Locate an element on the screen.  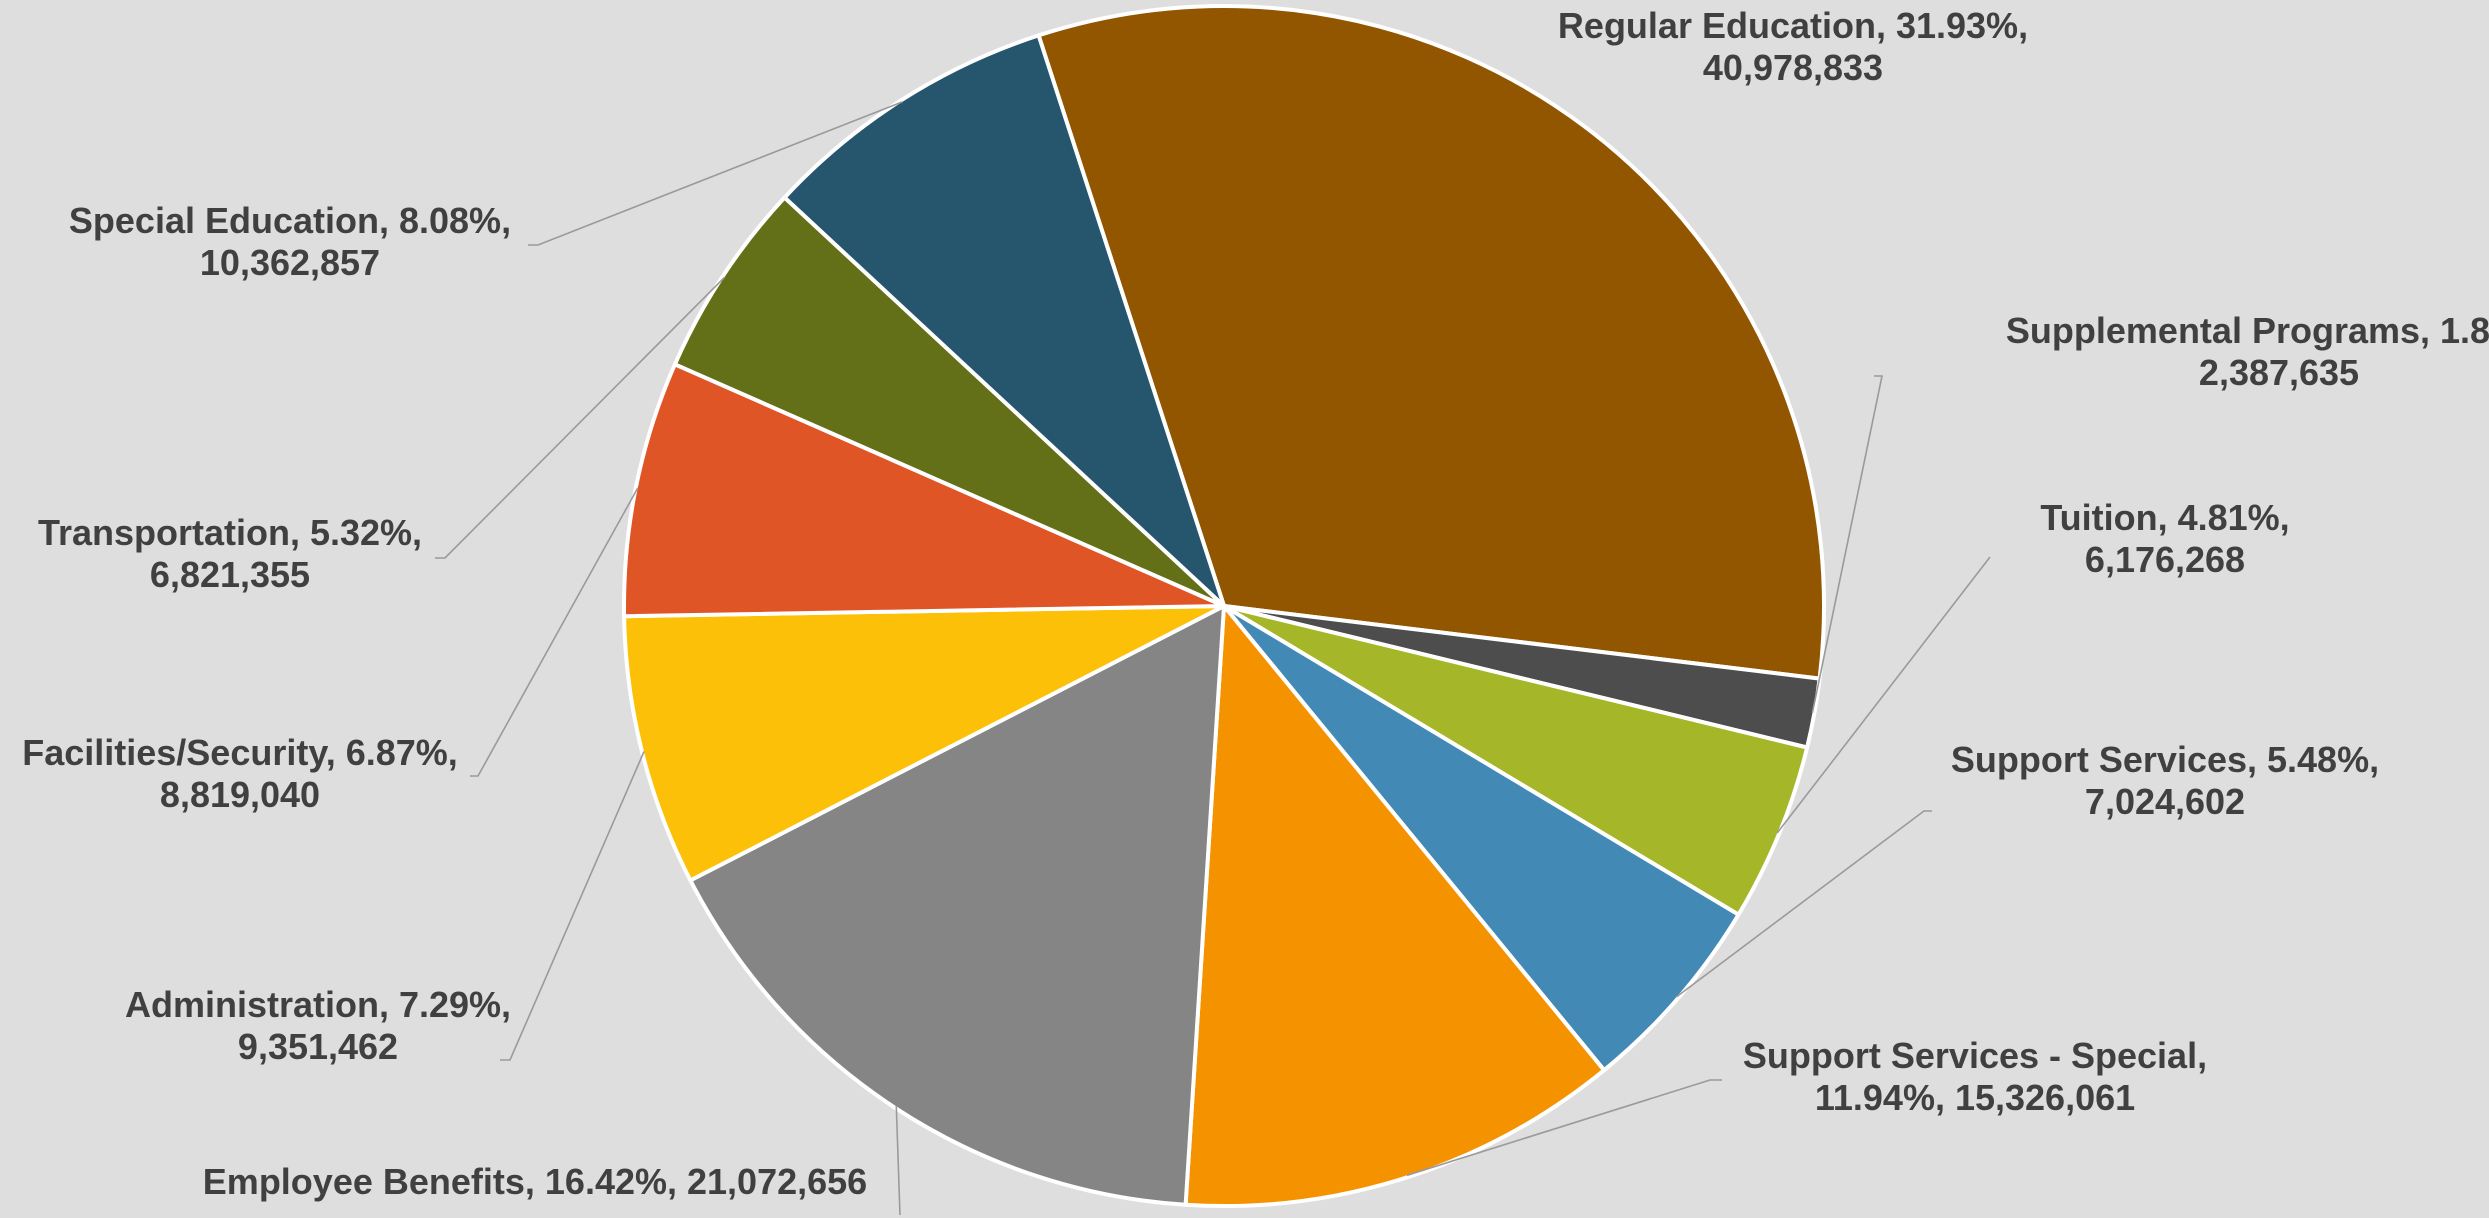
data-label-regular-education: Regular Education, 31.93%, 40,978,833 is located at coordinates (1793, 46).